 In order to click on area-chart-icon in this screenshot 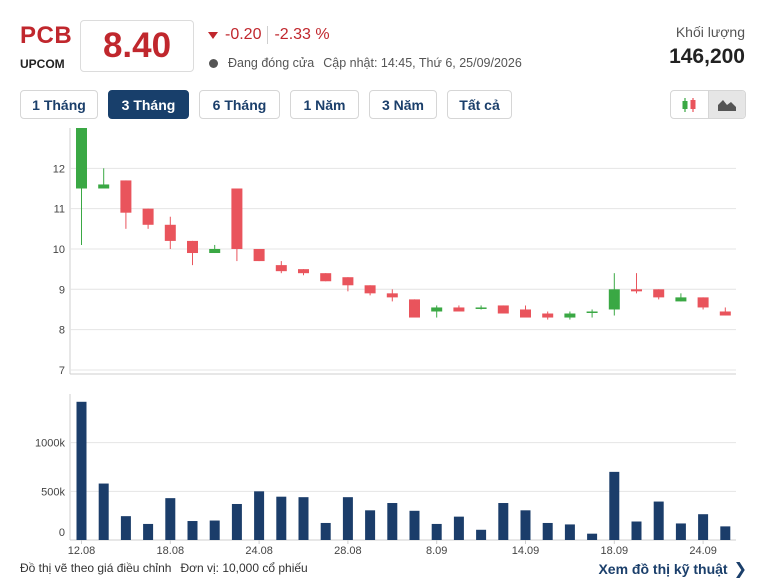, I will do `click(726, 105)`.